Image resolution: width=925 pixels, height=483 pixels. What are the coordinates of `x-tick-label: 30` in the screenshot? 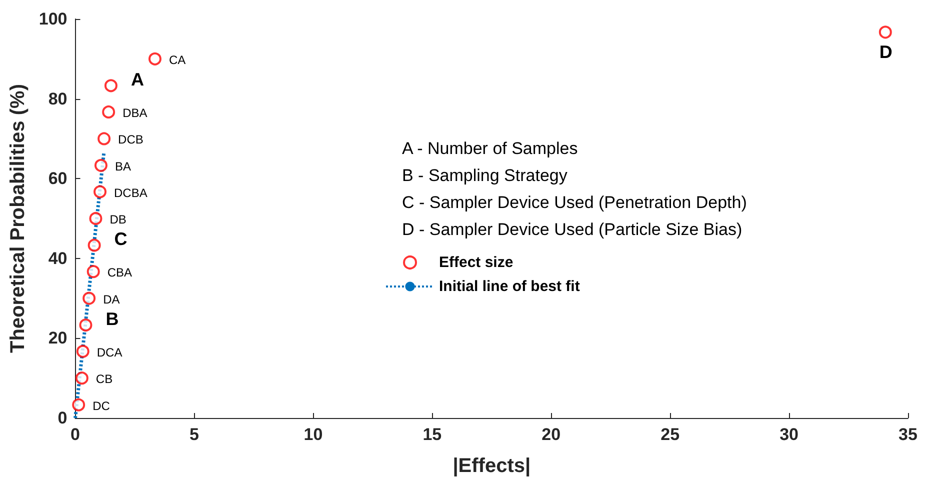 It's located at (789, 434).